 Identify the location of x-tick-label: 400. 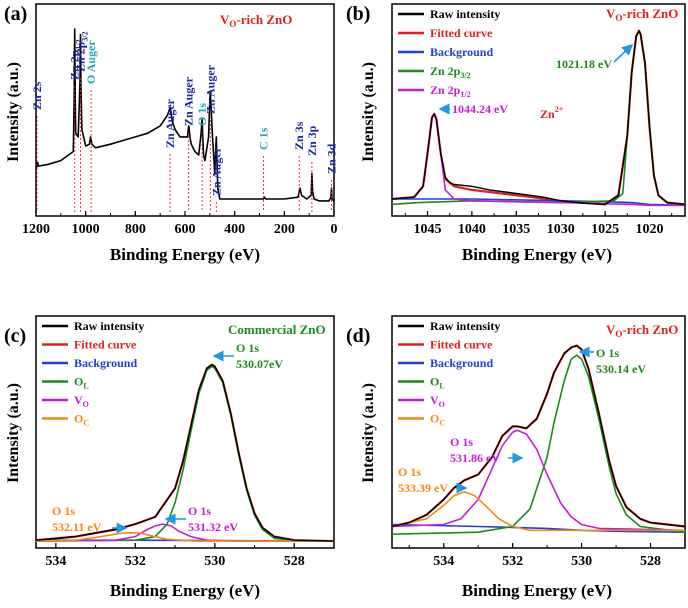
(234, 229).